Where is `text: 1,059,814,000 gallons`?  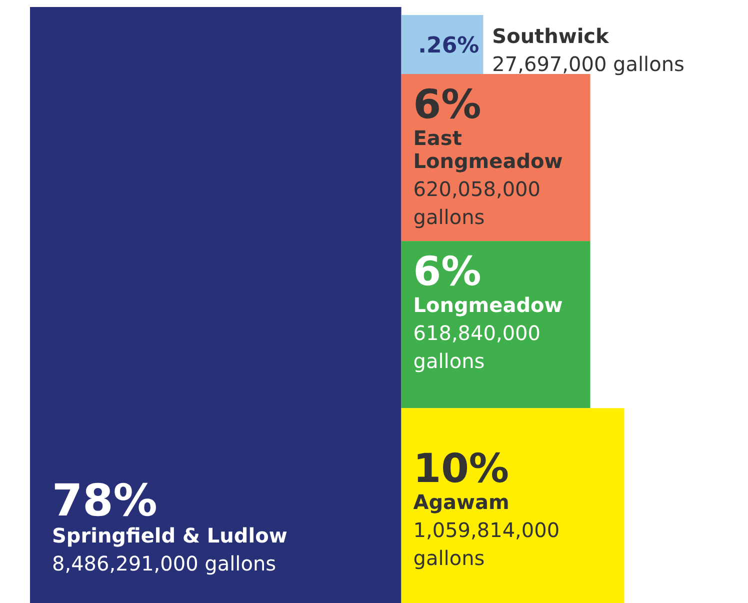 text: 1,059,814,000 gallons is located at coordinates (486, 544).